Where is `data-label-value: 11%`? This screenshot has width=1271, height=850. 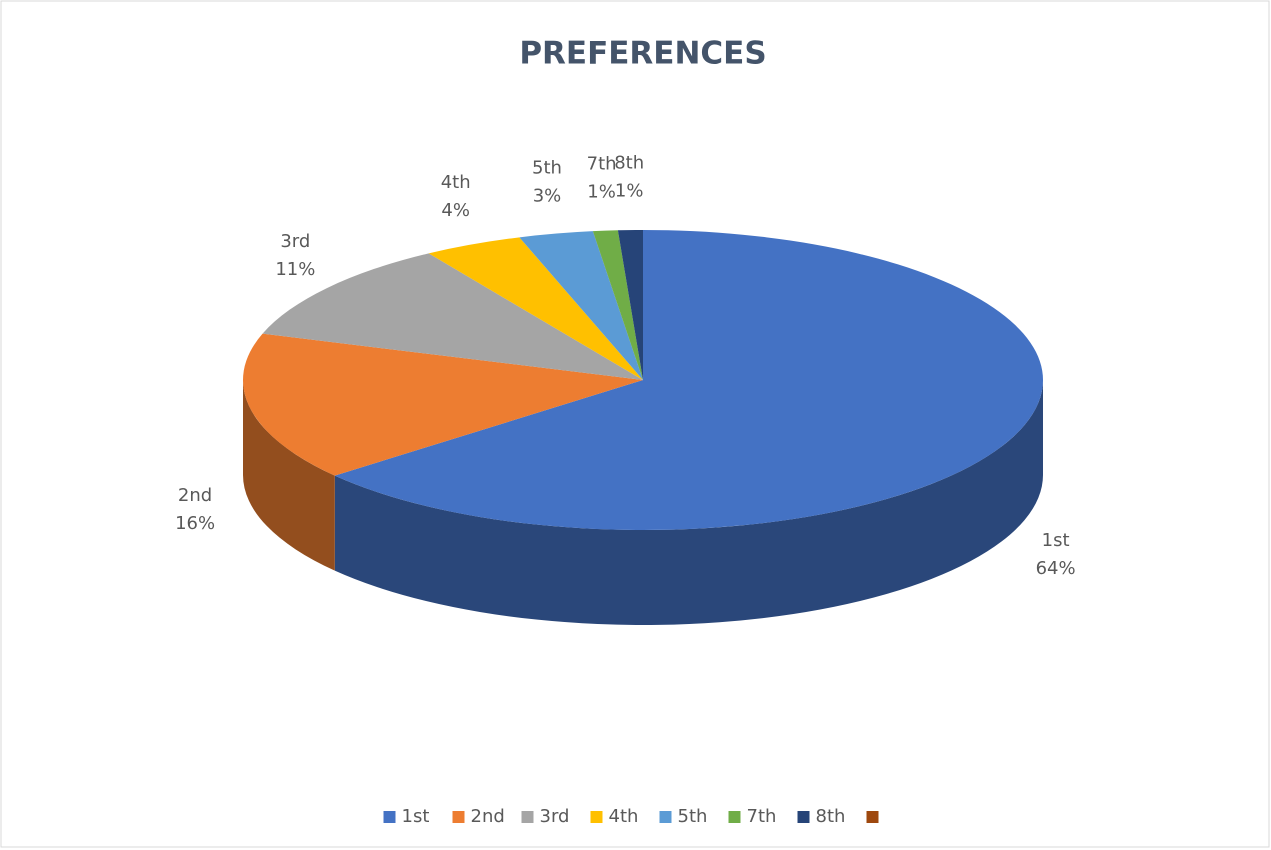
data-label-value: 11% is located at coordinates (295, 269).